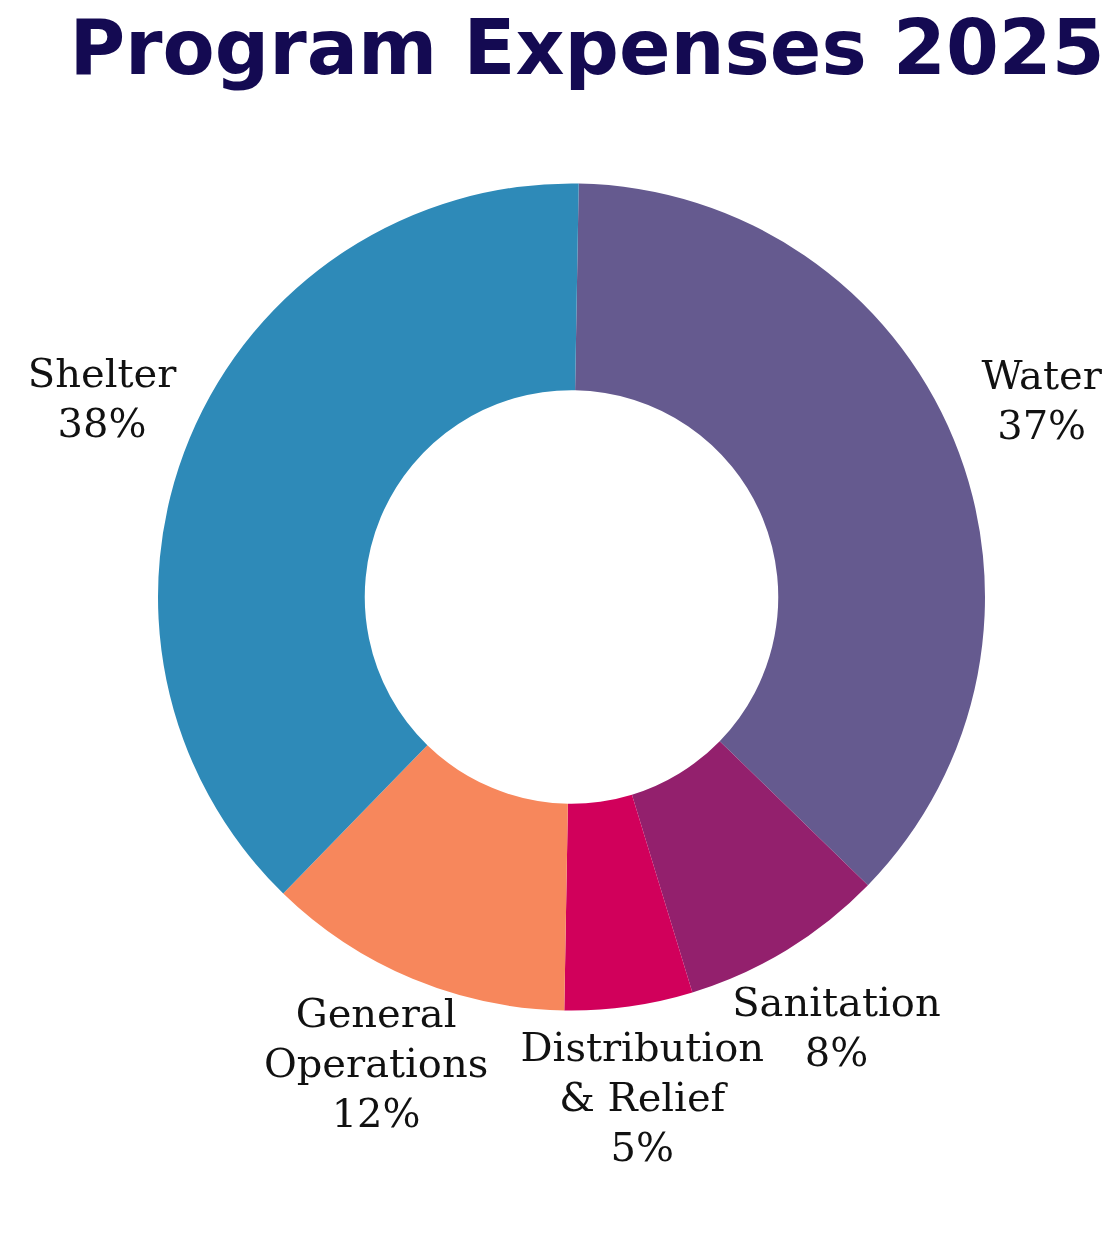 The image size is (1114, 1244). I want to click on slice-label: Water, so click(1042, 374).